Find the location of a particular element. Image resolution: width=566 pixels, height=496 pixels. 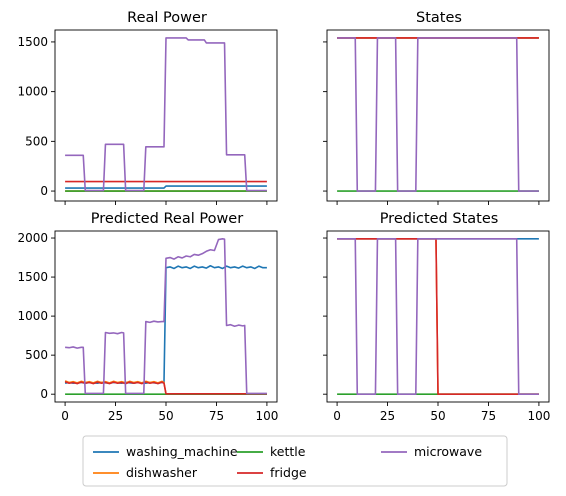

legend-label: dishwasher is located at coordinates (162, 472).